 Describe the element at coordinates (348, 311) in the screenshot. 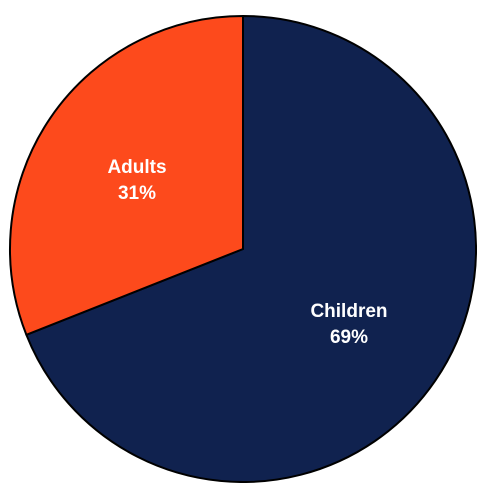

I see `slice-label-children: Children` at that location.